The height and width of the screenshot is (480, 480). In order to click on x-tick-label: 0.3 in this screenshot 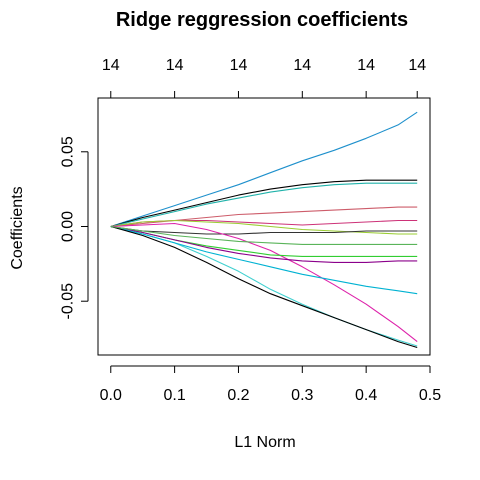, I will do `click(302, 395)`.